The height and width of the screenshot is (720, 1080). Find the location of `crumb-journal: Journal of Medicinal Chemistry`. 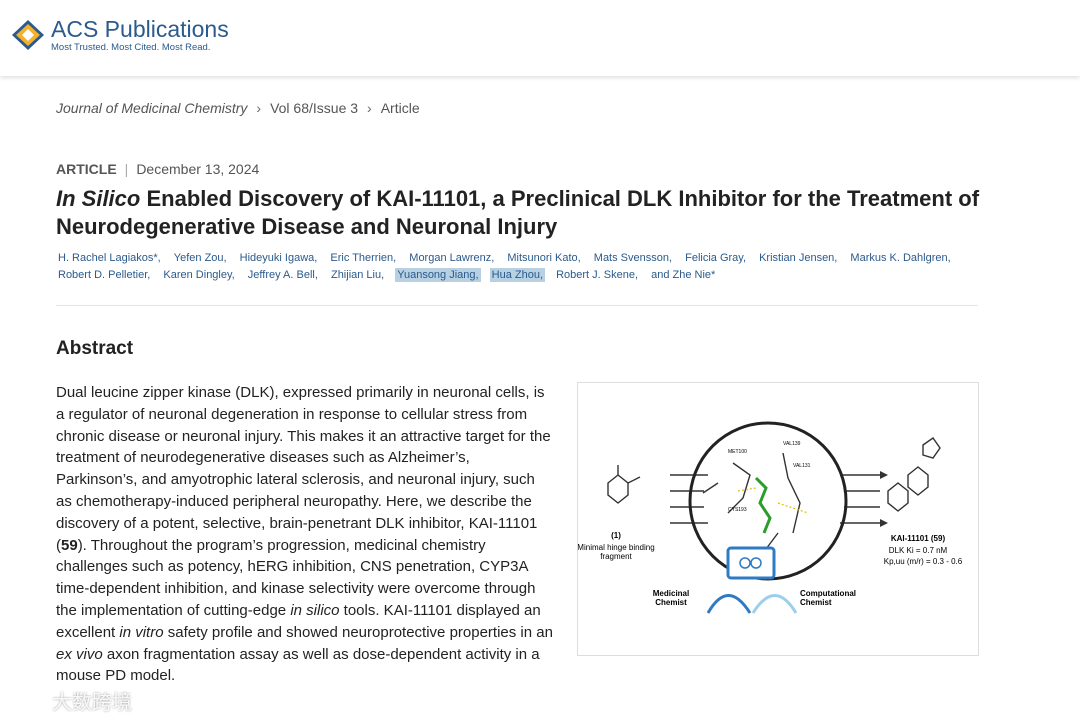

crumb-journal: Journal of Medicinal Chemistry is located at coordinates (152, 108).